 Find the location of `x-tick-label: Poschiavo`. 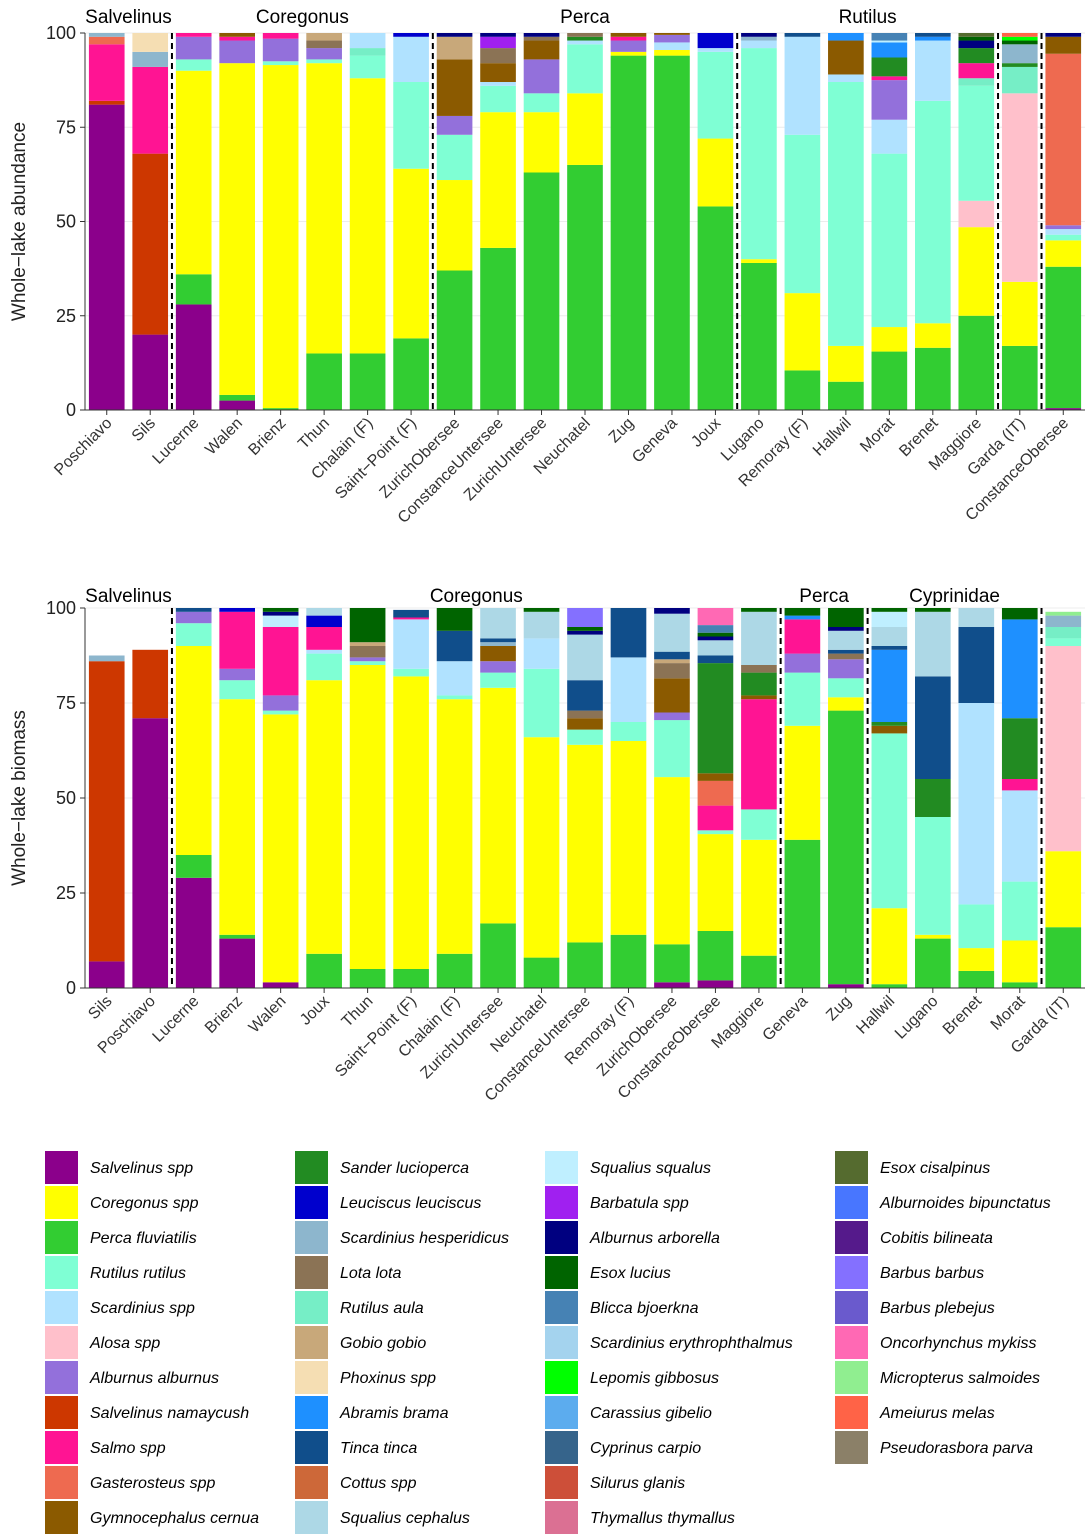

x-tick-label: Poschiavo is located at coordinates (83, 447).